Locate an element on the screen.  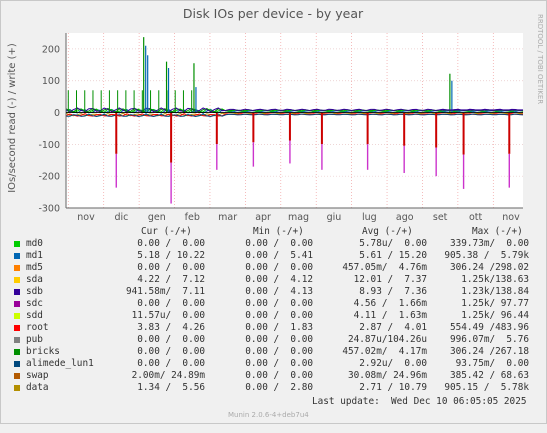
header-min: Min (-/+) is located at coordinates (278, 231).